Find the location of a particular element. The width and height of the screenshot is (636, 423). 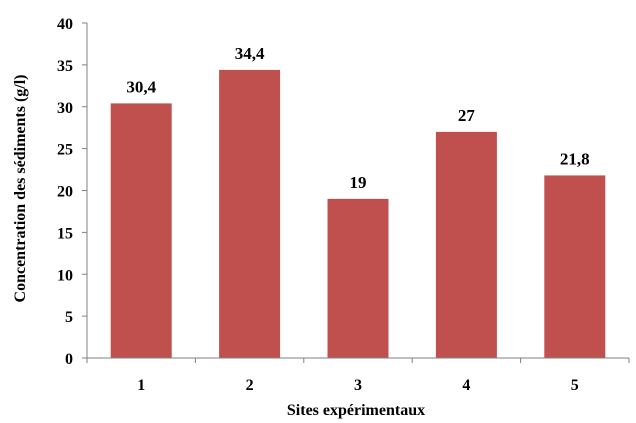

x-tick-label: 1 is located at coordinates (141, 385).